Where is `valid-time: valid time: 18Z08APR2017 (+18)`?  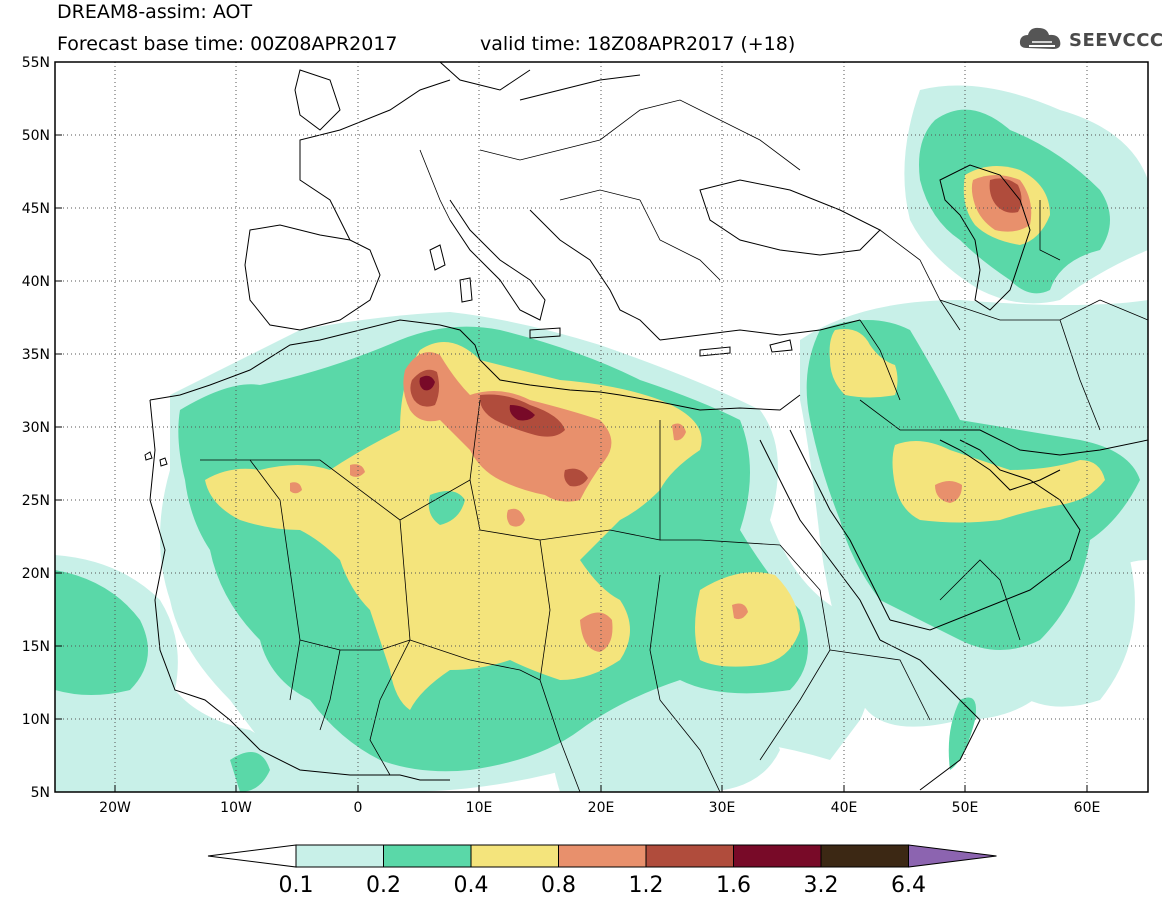
valid-time: valid time: 18Z08APR2017 (+18) is located at coordinates (638, 44).